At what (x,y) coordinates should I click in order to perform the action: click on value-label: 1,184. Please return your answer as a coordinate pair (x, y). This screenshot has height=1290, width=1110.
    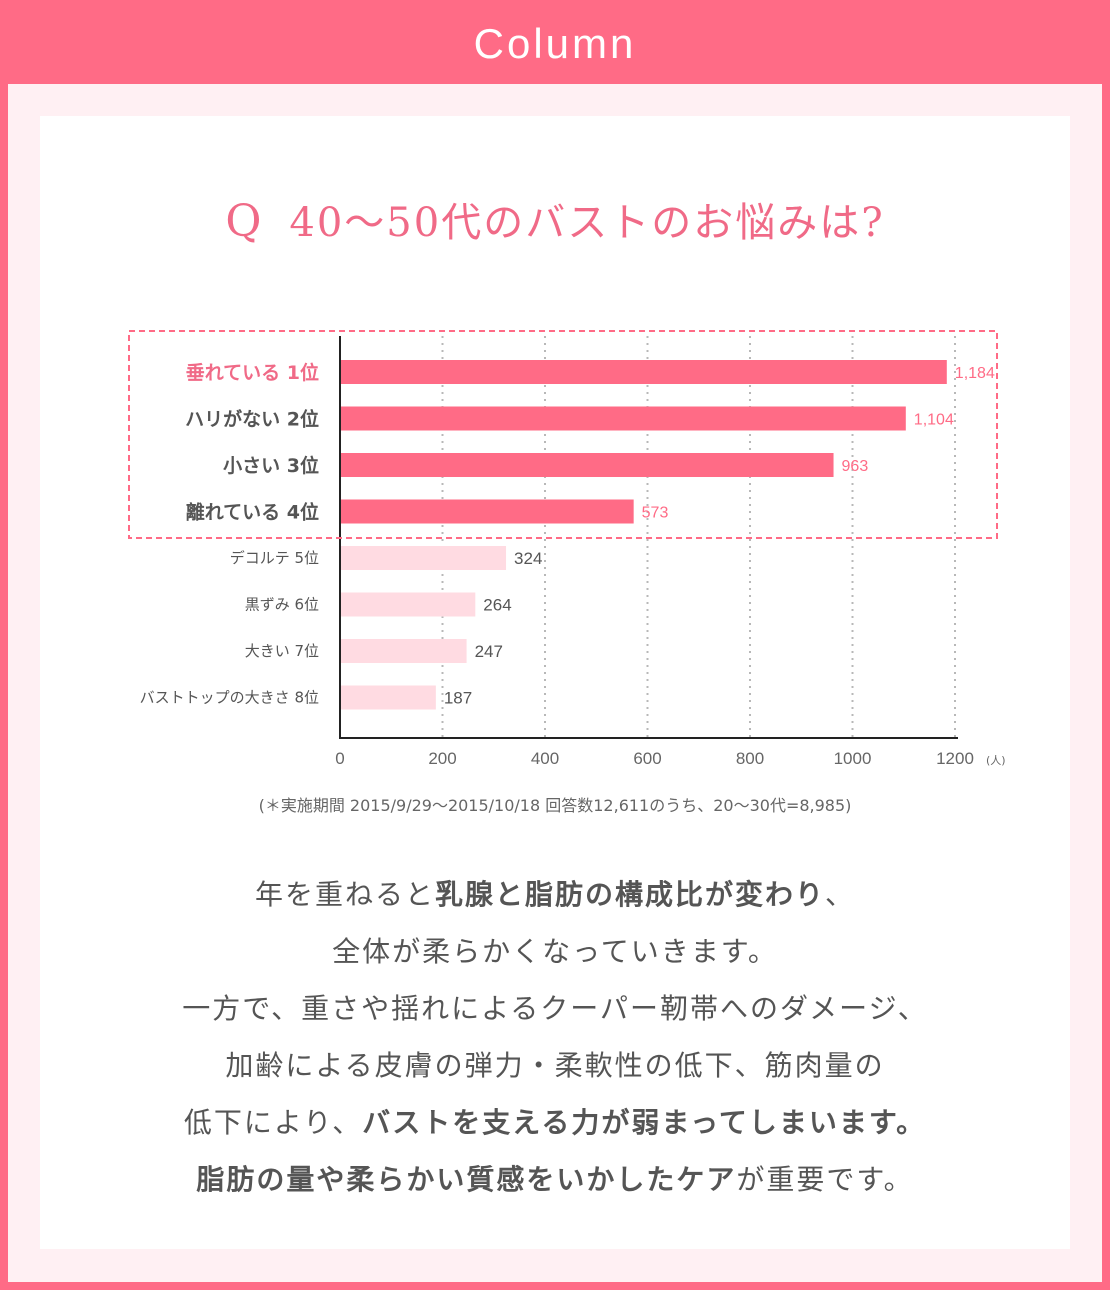
    Looking at the image, I should click on (975, 373).